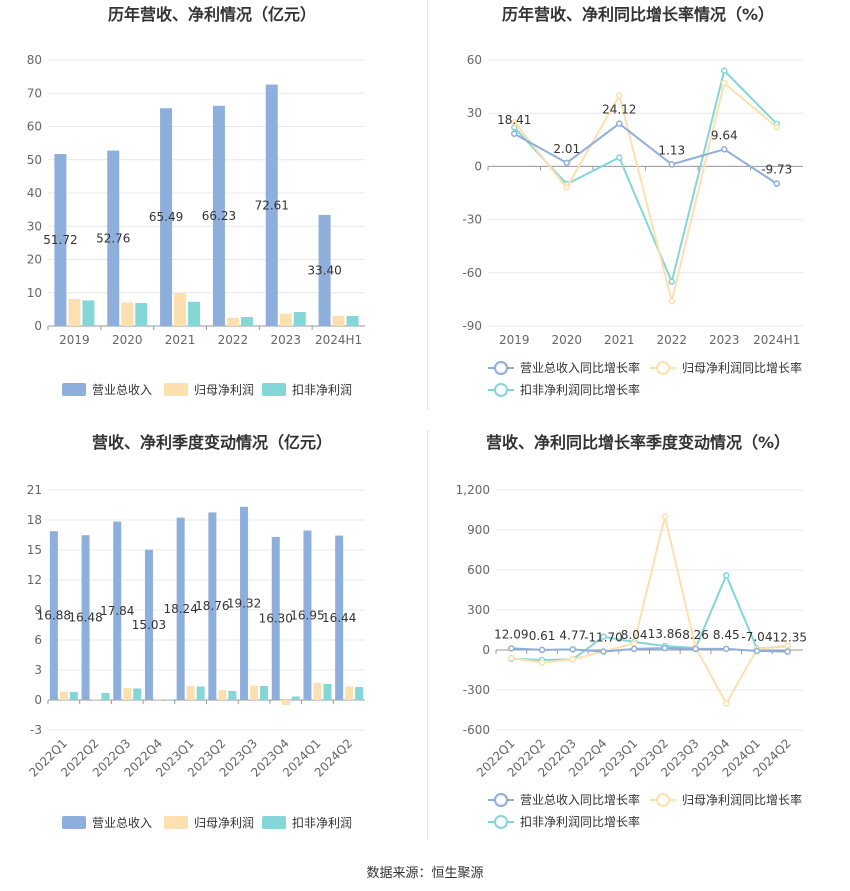 The width and height of the screenshot is (850, 891). I want to click on chart-title: 历年营收、净利情况（亿元）, so click(212, 14).